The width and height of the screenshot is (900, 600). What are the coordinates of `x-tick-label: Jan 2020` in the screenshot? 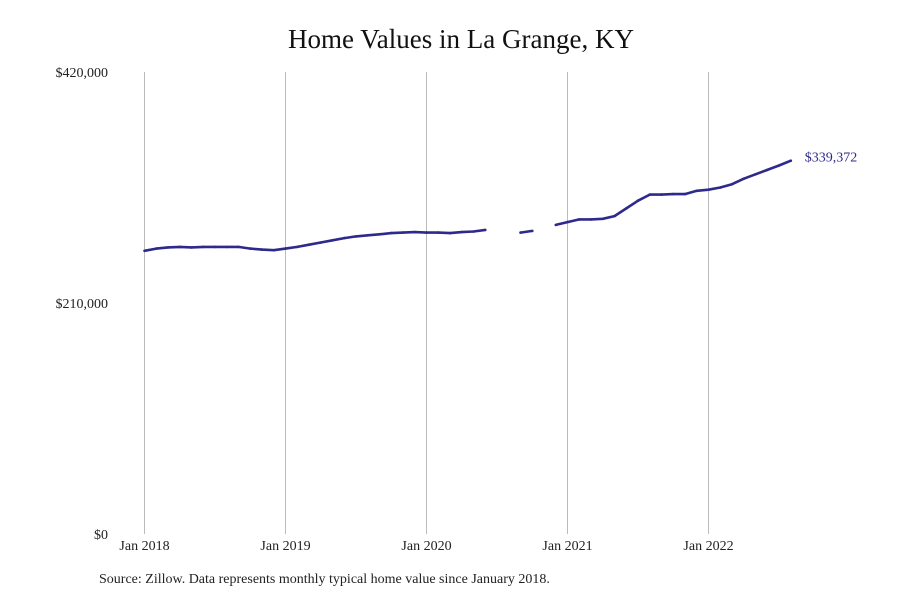 It's located at (426, 546).